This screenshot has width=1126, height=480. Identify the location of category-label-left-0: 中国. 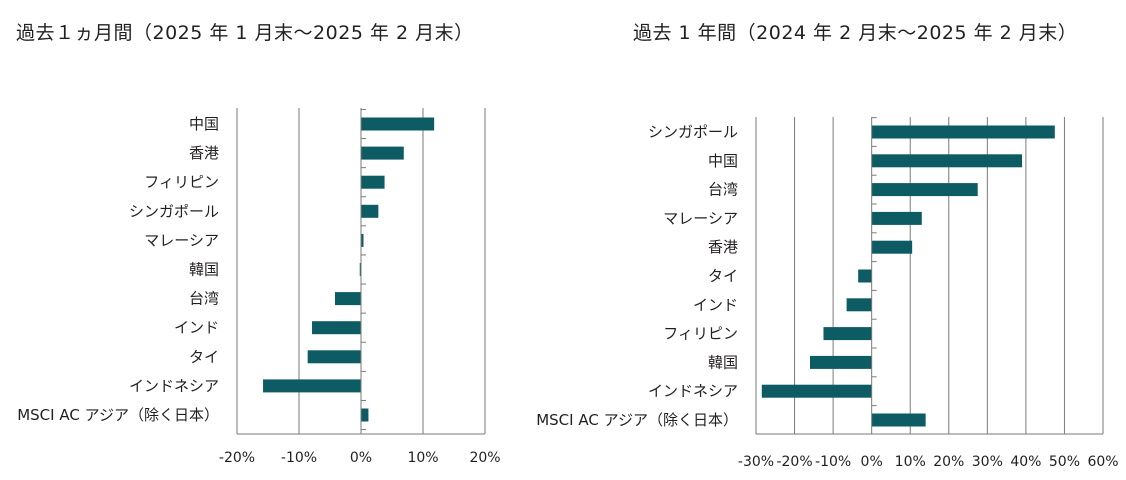
(204, 124).